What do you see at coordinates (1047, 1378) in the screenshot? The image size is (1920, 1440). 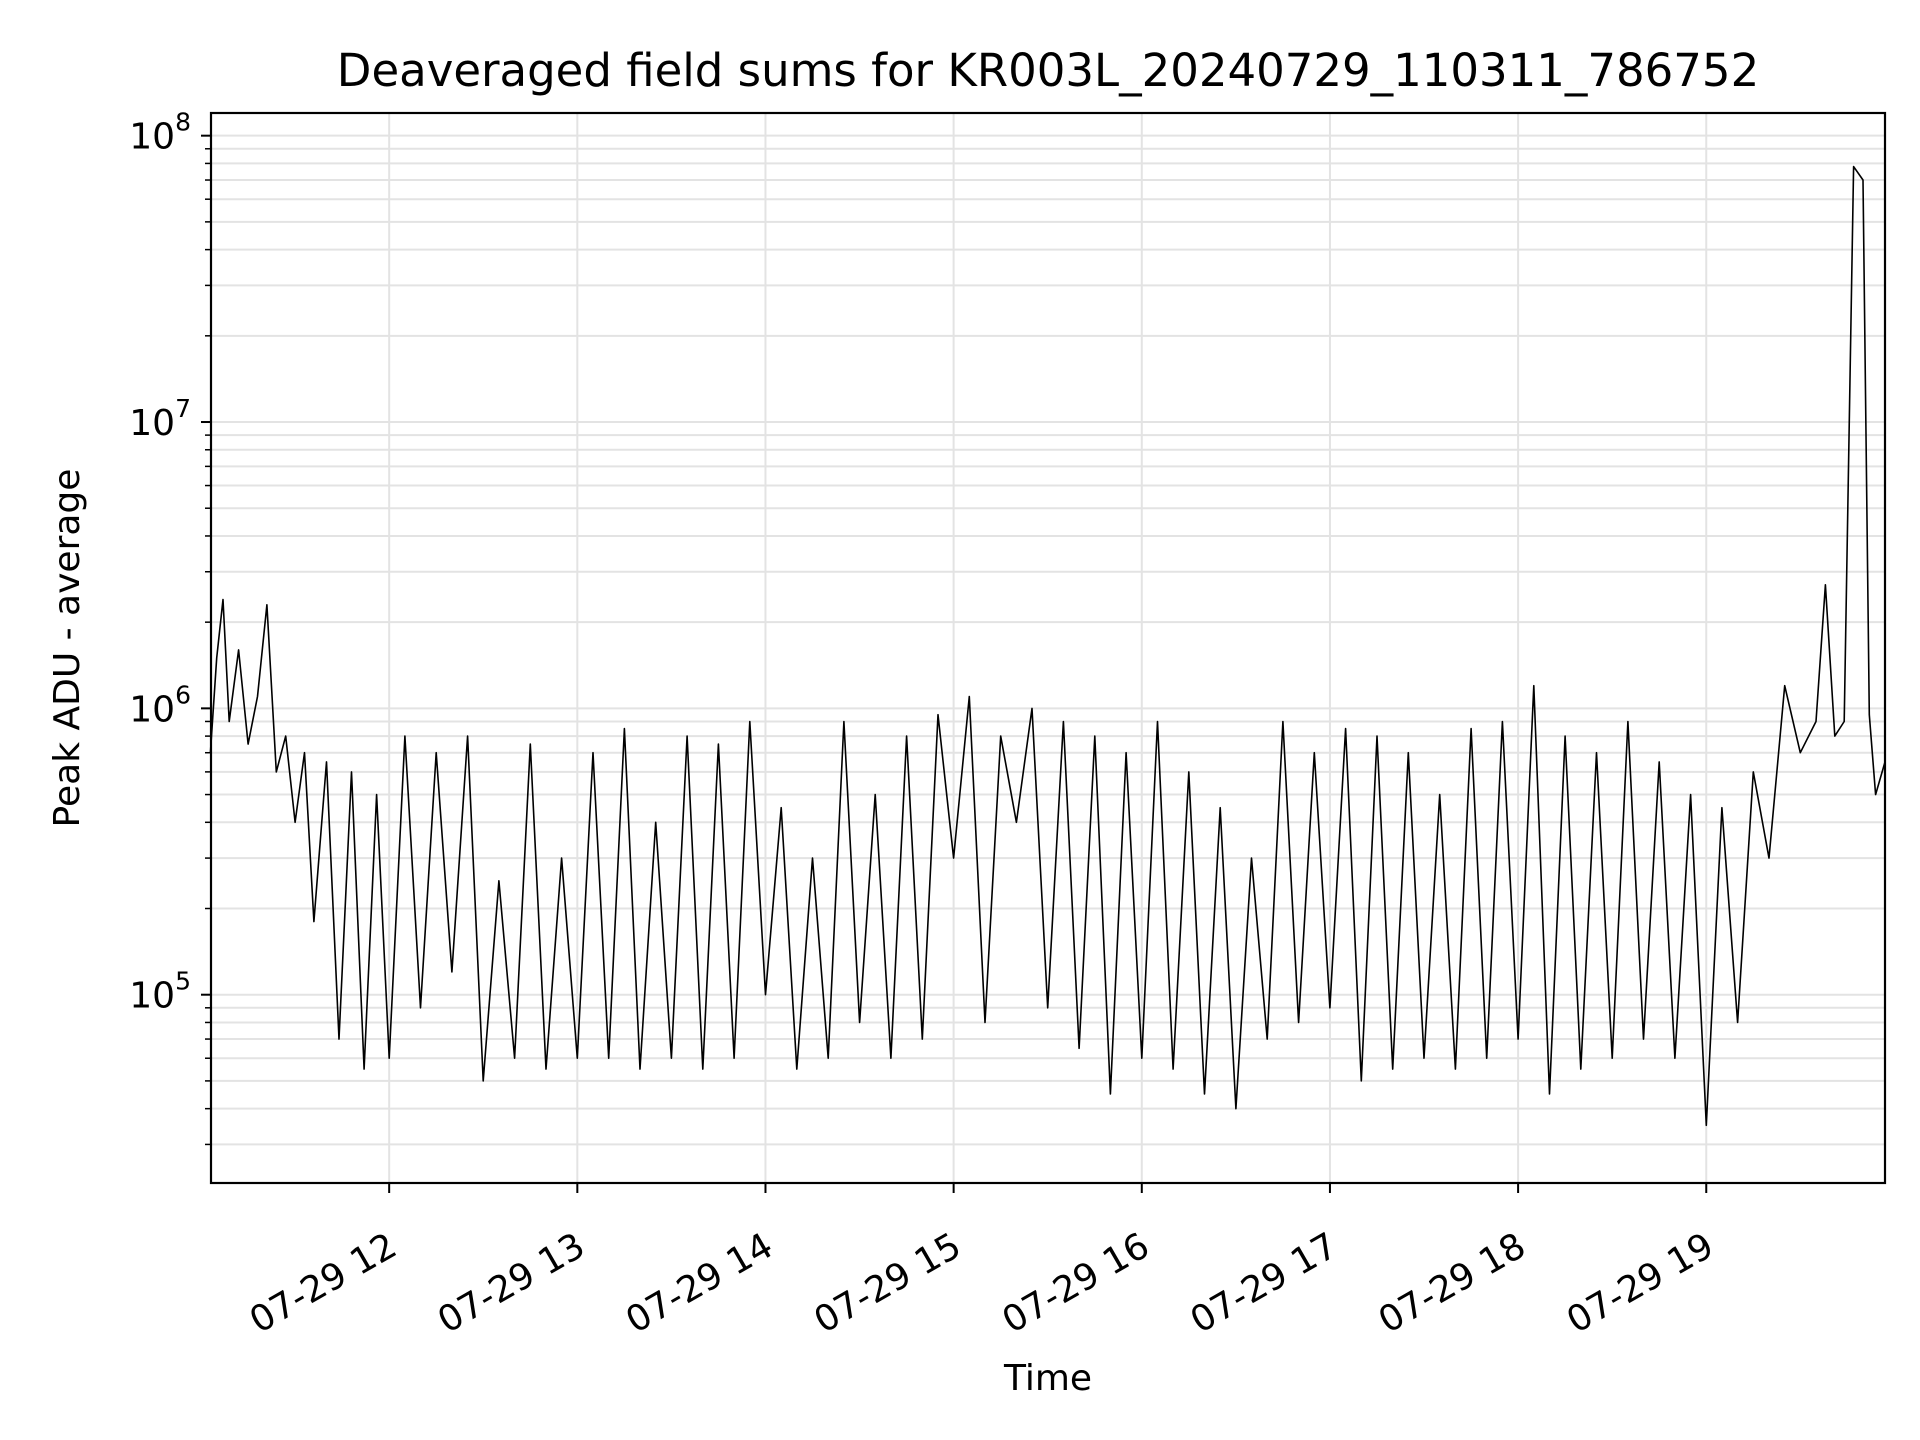 I see `x-axis-label: Time` at bounding box center [1047, 1378].